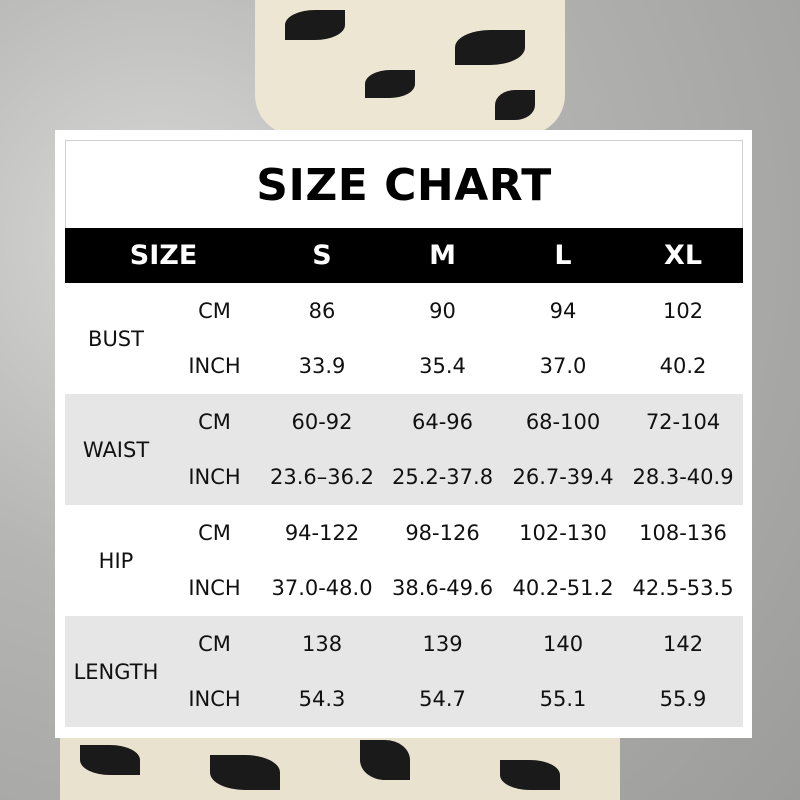 The height and width of the screenshot is (800, 800). What do you see at coordinates (683, 422) in the screenshot?
I see `cell-xl-cm: 72-104` at bounding box center [683, 422].